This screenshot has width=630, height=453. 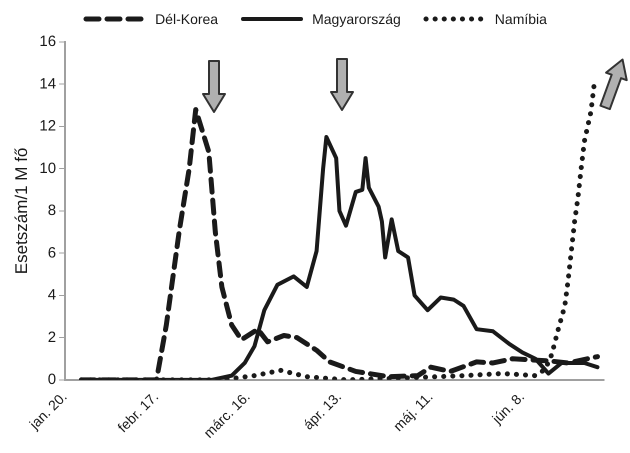 I want to click on y-tick-label: 16, so click(x=47, y=41).